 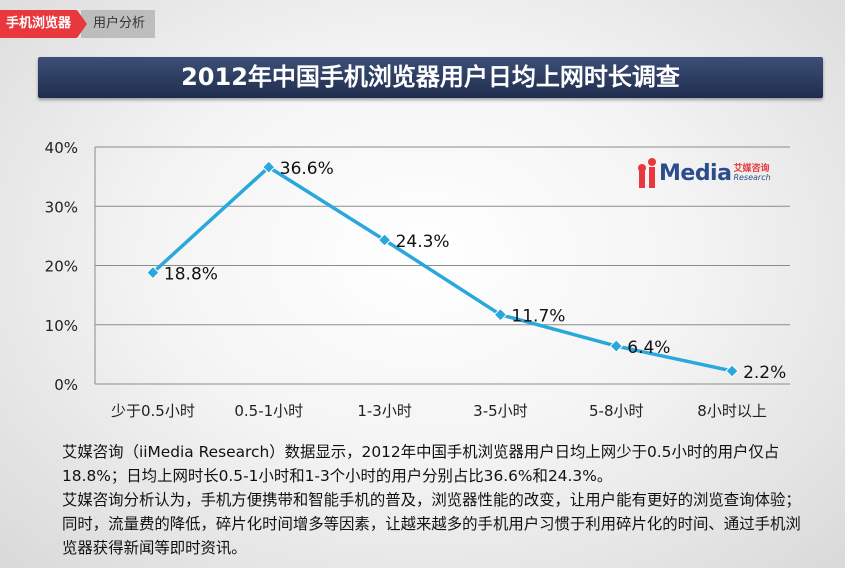 I want to click on y-tick-label: 0%, so click(x=66, y=385).